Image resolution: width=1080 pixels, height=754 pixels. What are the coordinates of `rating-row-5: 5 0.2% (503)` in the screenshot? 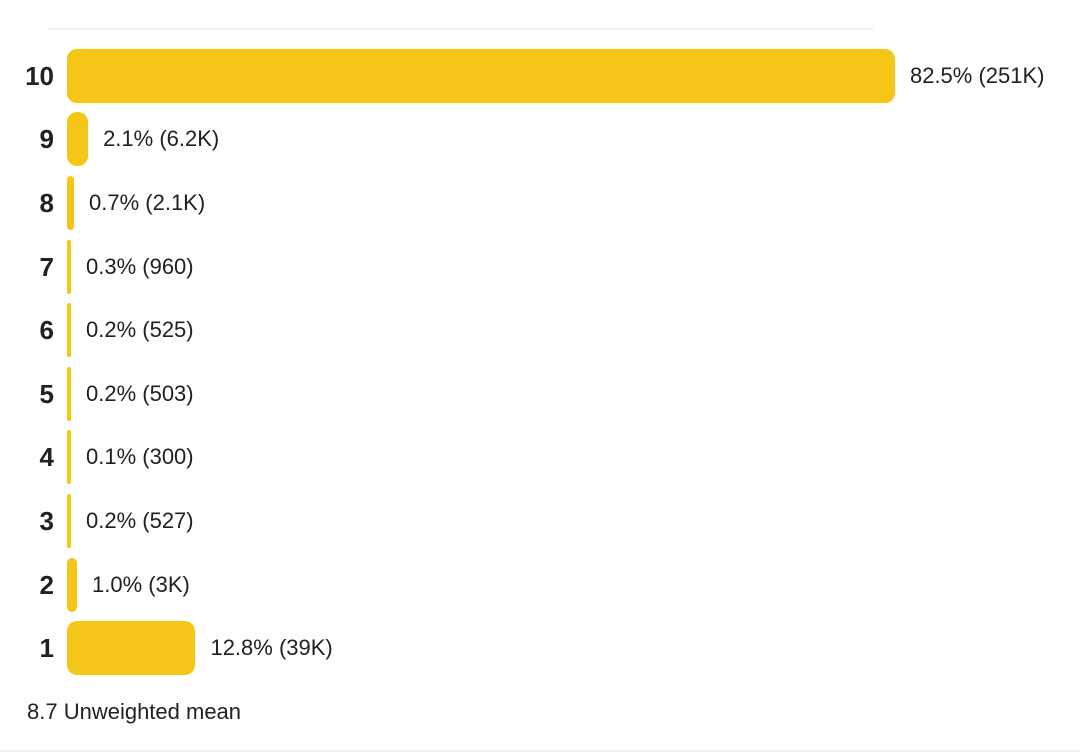 It's located at (540, 394).